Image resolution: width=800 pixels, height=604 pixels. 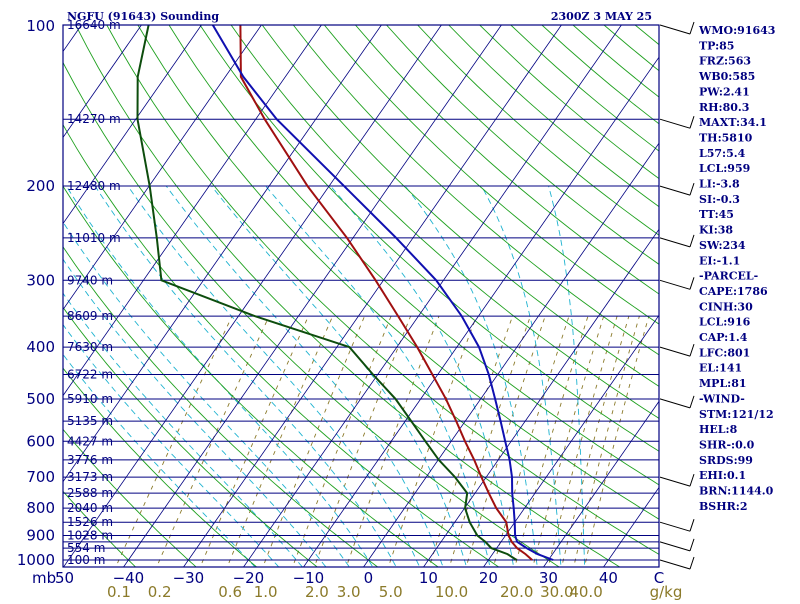 I want to click on chart-title: NGFU (91643) Sounding, so click(x=143, y=16).